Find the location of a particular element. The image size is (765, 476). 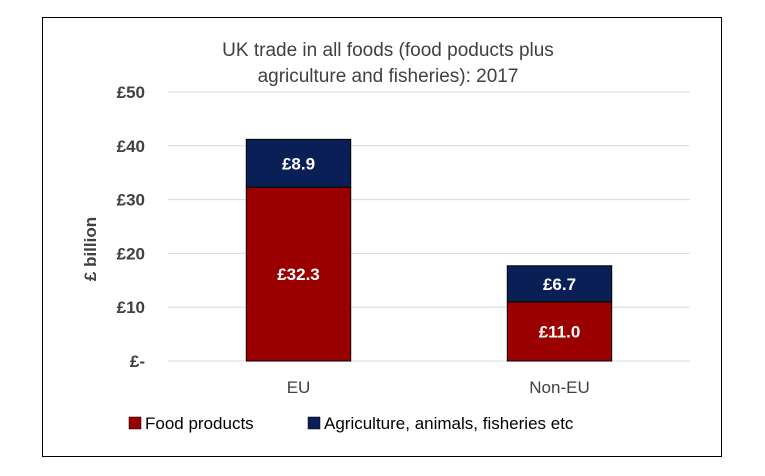

y-tick-label: £10 is located at coordinates (131, 307).